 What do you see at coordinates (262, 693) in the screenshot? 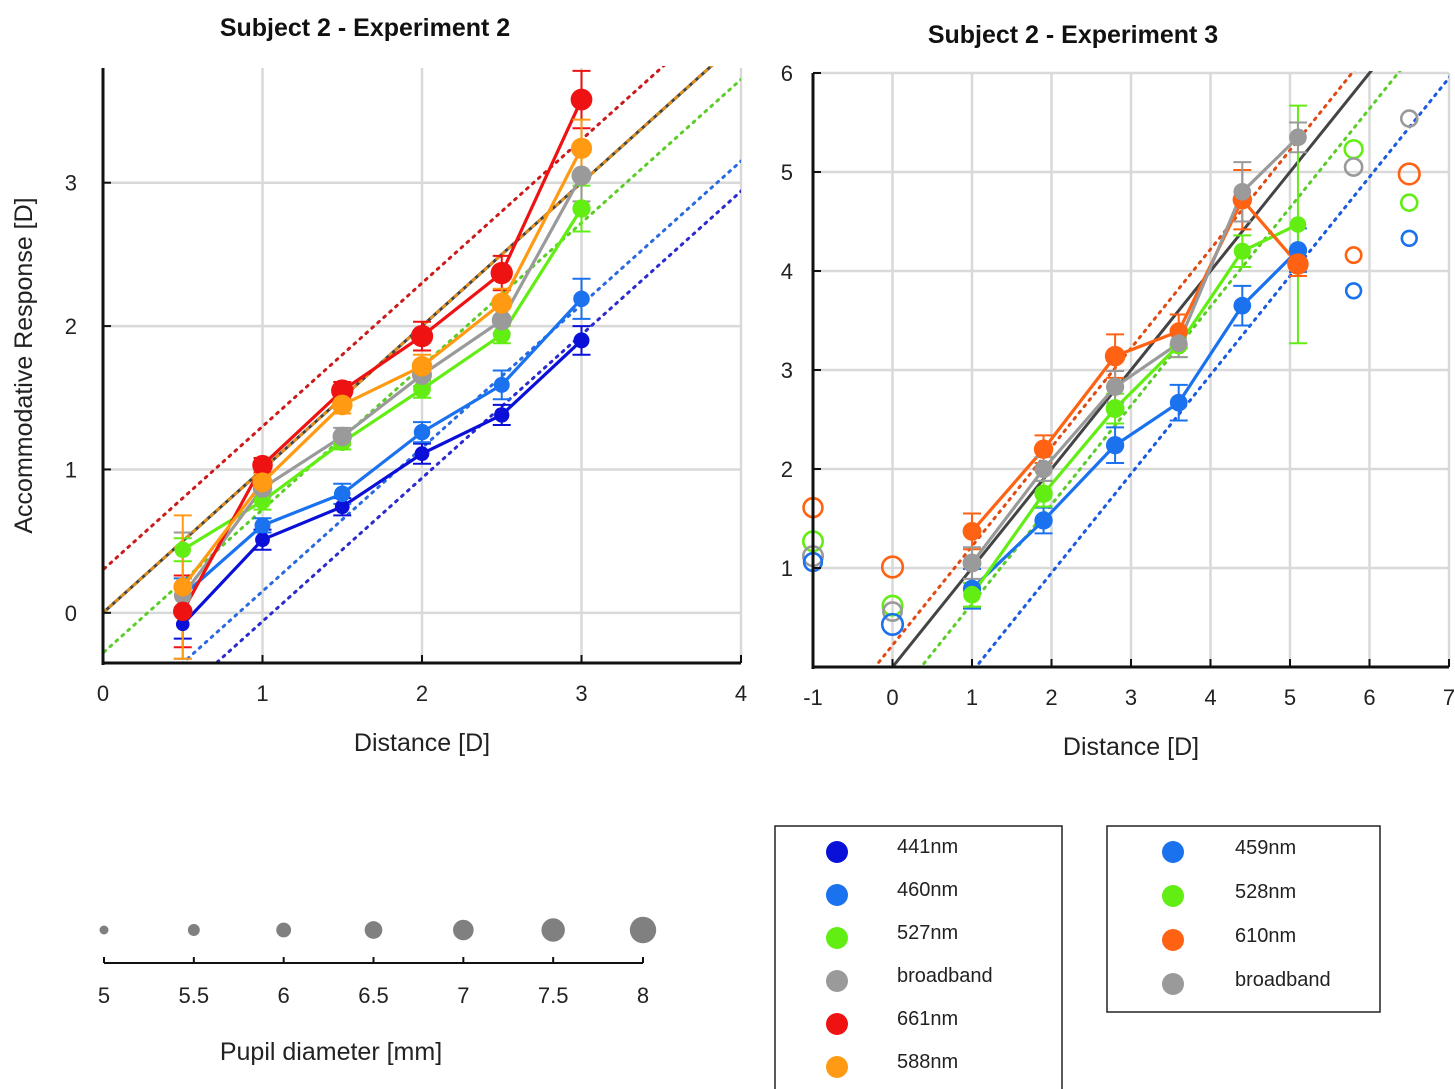
I see `x-tick-label: 1` at bounding box center [262, 693].